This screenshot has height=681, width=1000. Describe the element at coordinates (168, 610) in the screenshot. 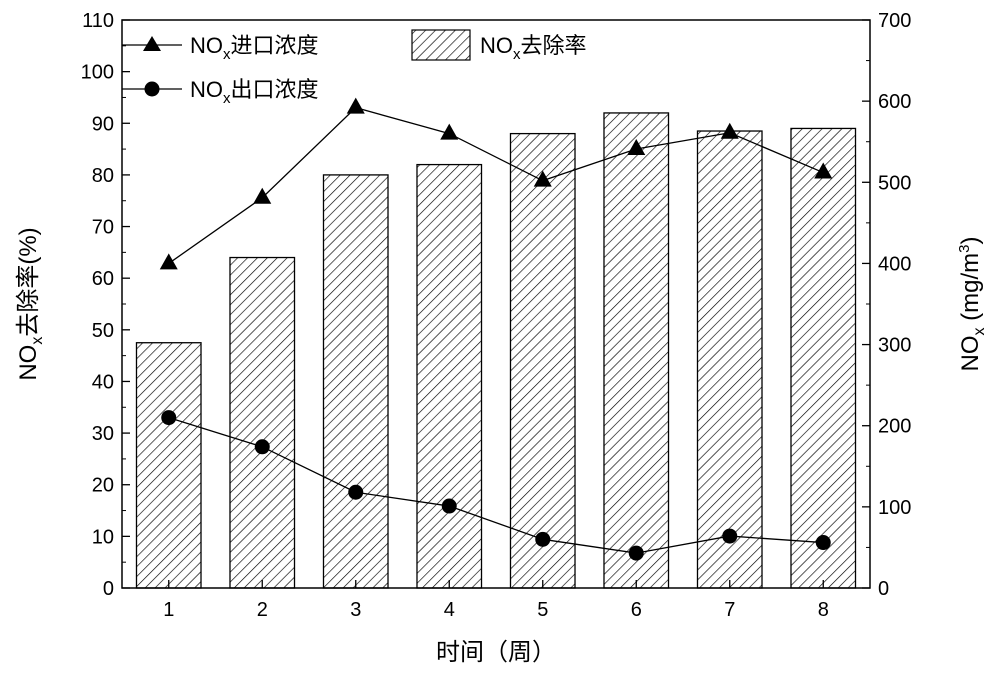

I see `x-tick-label: 1` at that location.